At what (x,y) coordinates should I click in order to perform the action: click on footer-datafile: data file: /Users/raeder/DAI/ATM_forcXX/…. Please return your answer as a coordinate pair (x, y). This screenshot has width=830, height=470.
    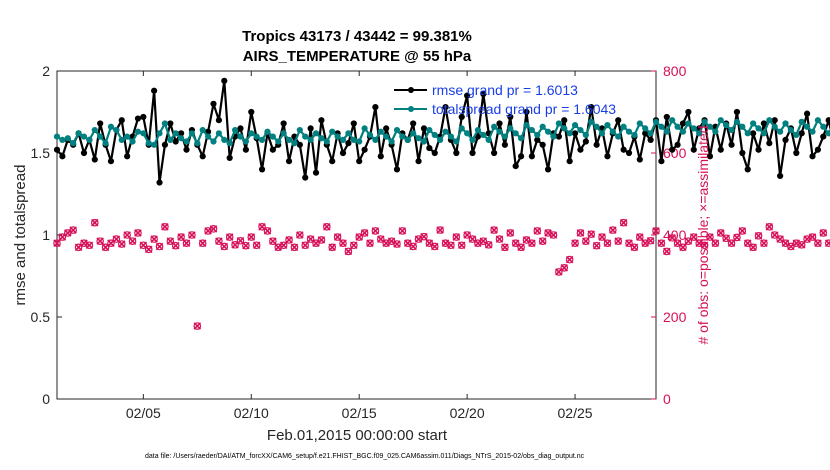
    Looking at the image, I should click on (365, 456).